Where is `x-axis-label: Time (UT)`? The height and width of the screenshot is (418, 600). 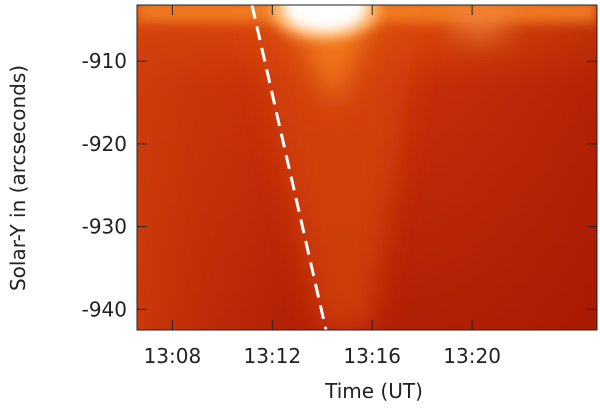
x-axis-label: Time (UT) is located at coordinates (373, 391).